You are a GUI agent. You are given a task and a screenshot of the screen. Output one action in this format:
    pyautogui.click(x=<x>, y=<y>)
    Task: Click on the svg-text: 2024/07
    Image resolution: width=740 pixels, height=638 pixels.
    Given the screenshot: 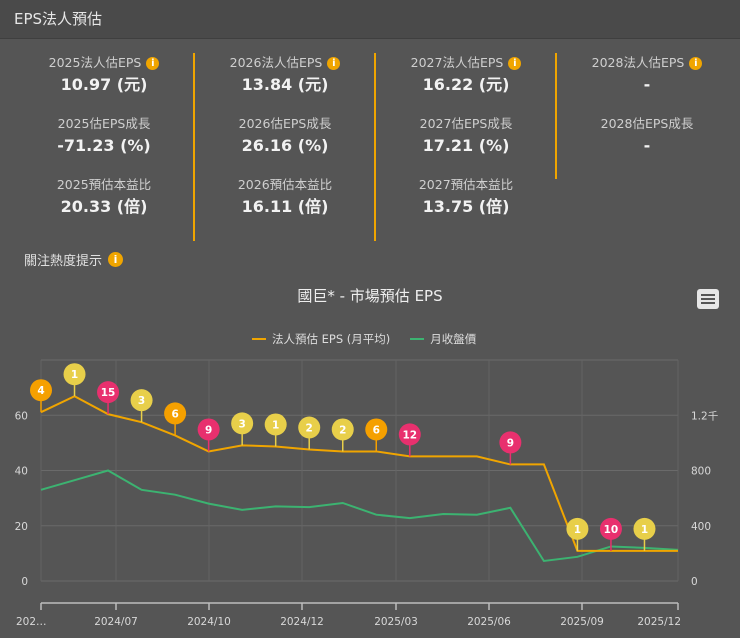 What is the action you would take?
    pyautogui.click(x=116, y=622)
    